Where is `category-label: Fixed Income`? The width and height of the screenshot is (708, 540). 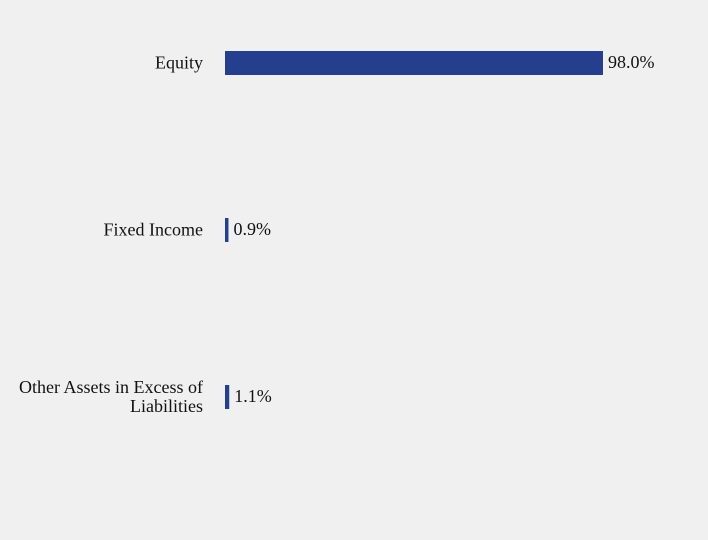 category-label: Fixed Income is located at coordinates (153, 229).